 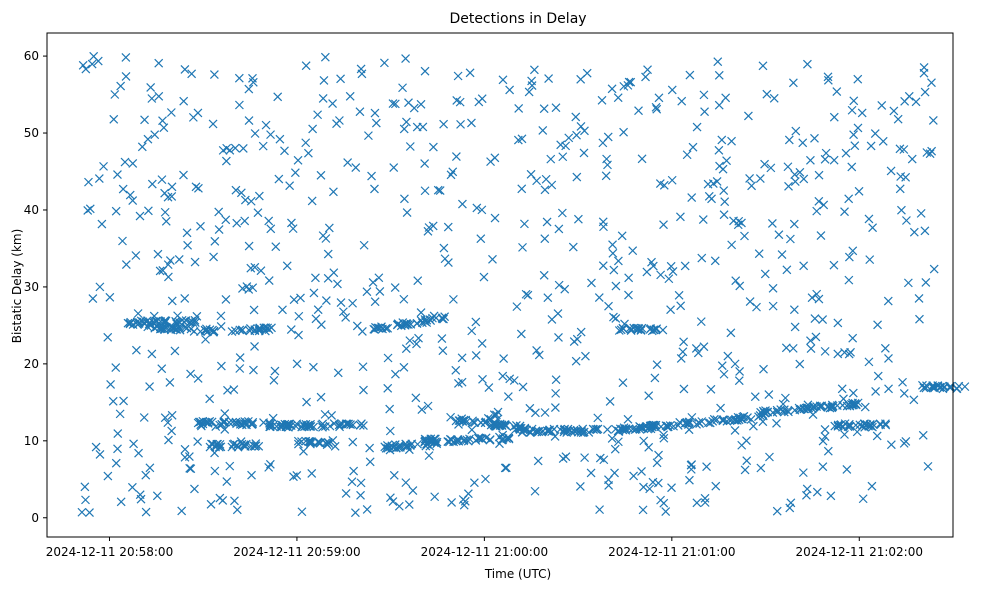 I want to click on x-tick-label: 2024-12-11 20:58:00, so click(x=109, y=552).